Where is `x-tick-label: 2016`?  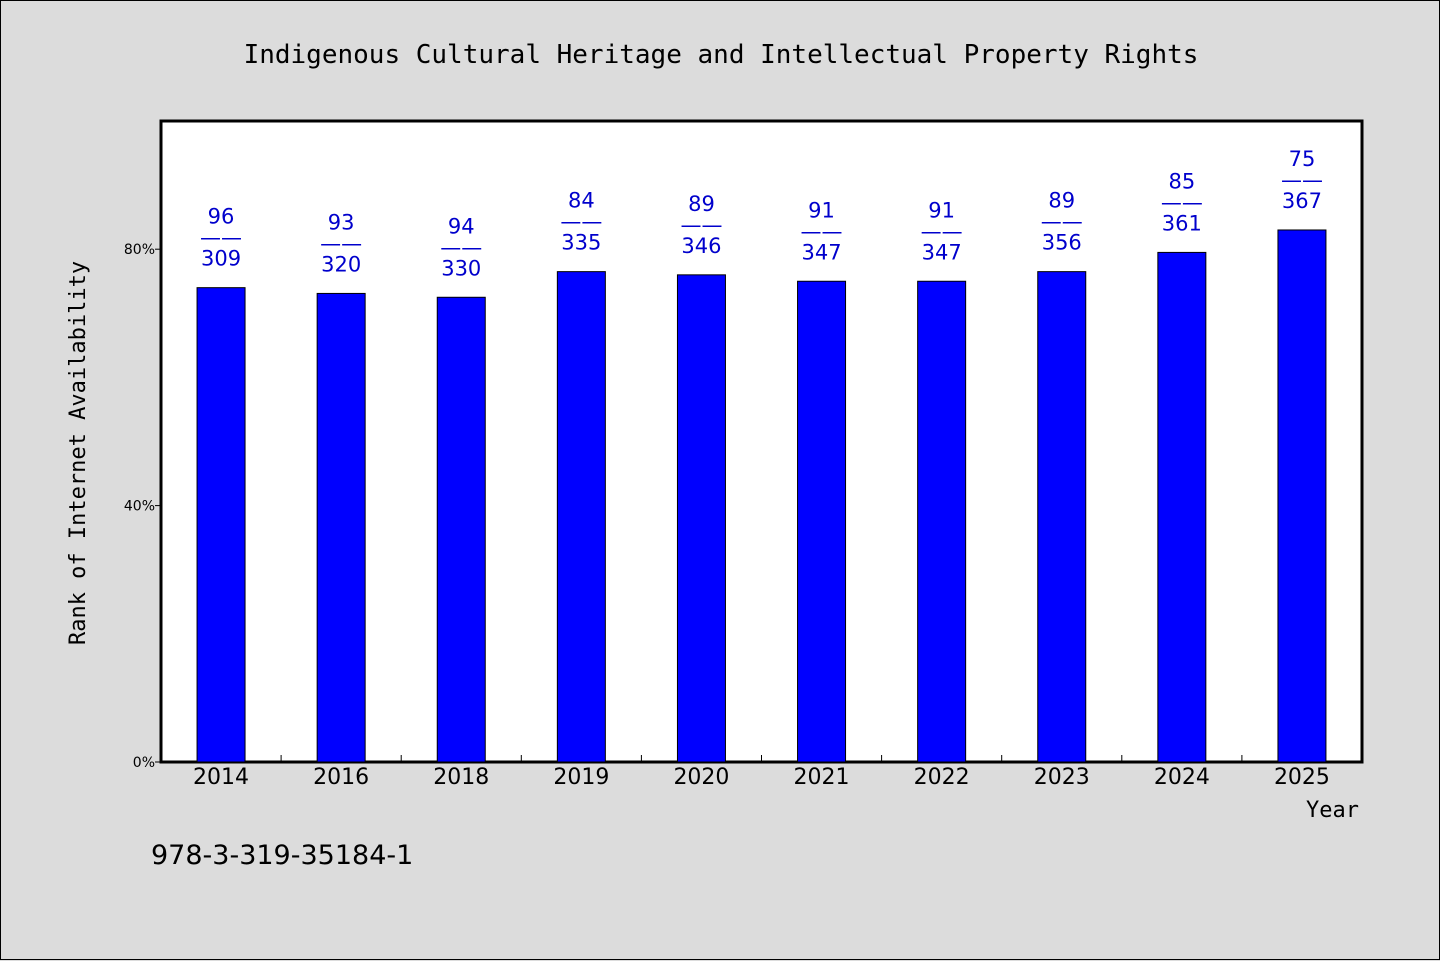
x-tick-label: 2016 is located at coordinates (341, 777).